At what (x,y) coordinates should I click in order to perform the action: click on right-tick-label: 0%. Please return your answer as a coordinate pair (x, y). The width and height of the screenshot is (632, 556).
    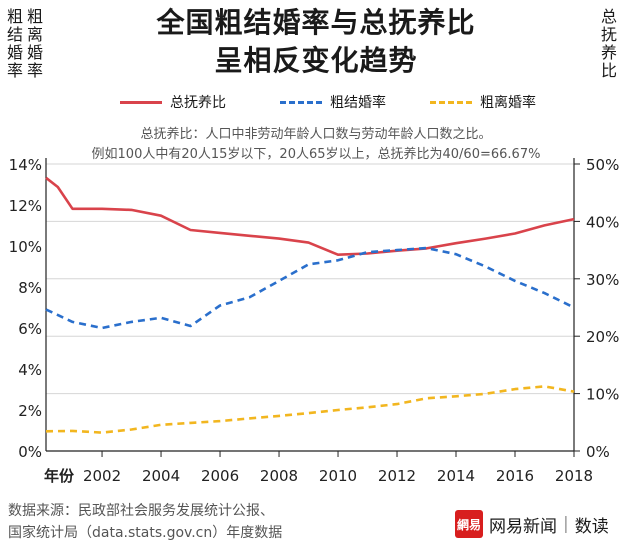
    Looking at the image, I should click on (598, 452).